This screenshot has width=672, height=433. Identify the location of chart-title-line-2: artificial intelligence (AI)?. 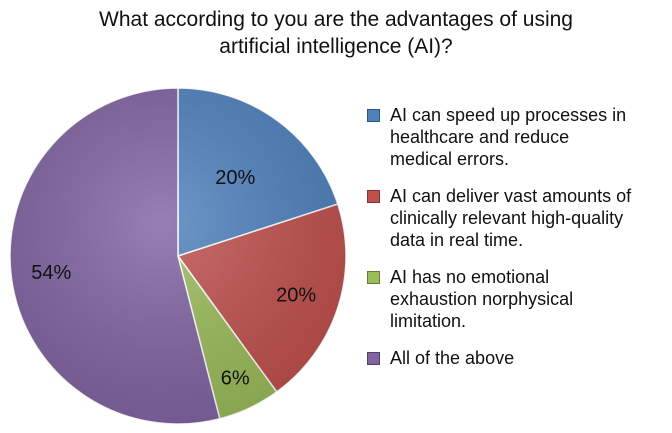
(336, 46).